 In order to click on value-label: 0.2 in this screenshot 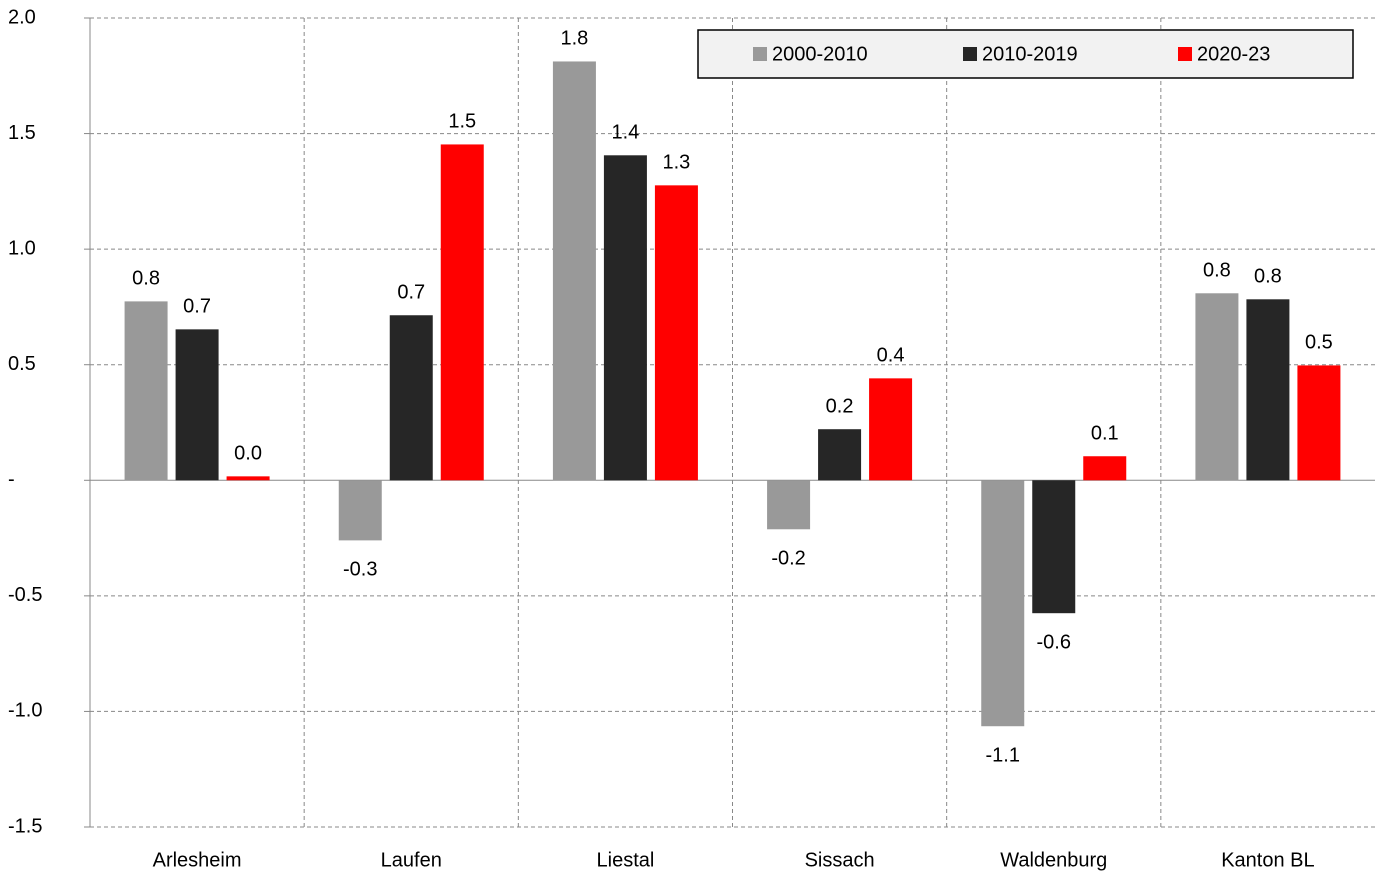, I will do `click(840, 406)`.